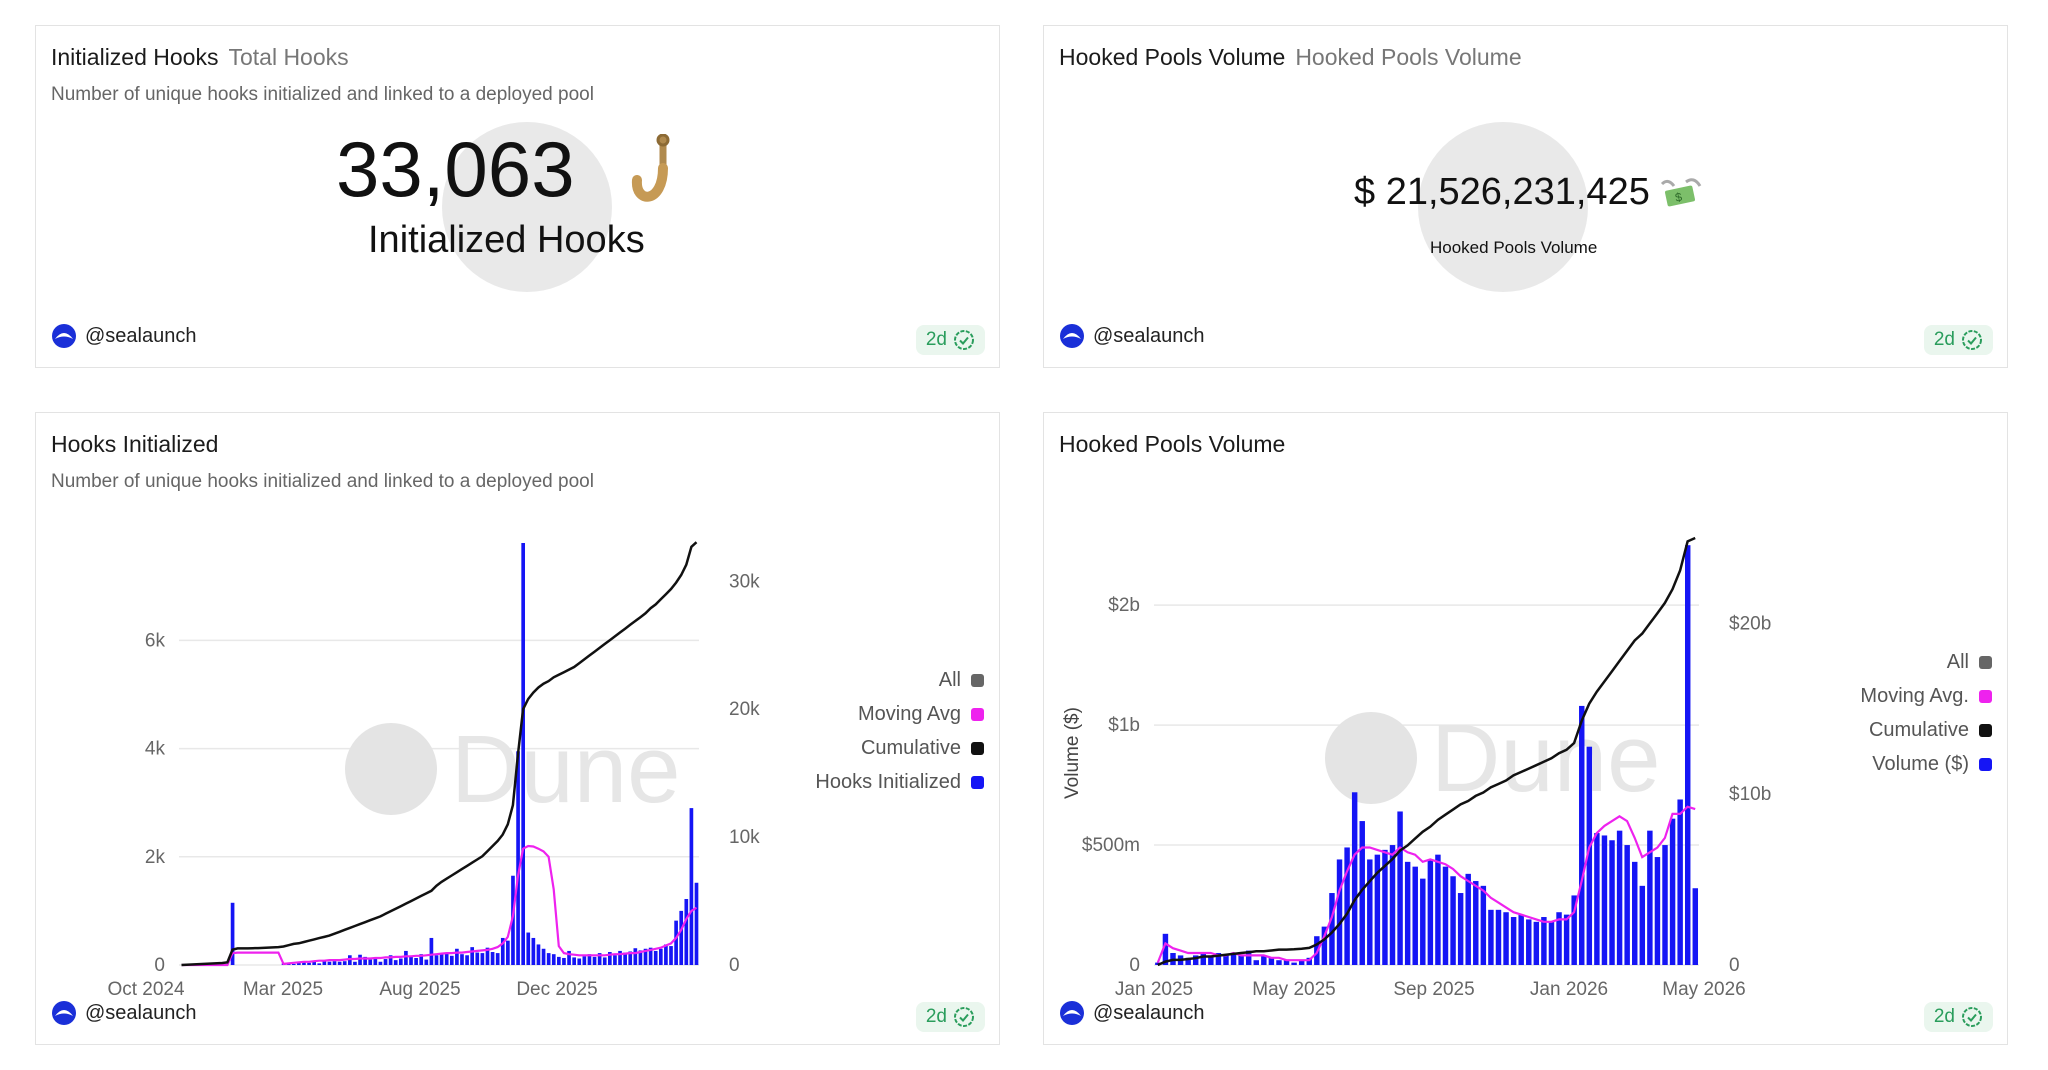 The image size is (2048, 1070). Describe the element at coordinates (1926, 764) in the screenshot. I see `legend-item-volume: Volume ($)` at that location.